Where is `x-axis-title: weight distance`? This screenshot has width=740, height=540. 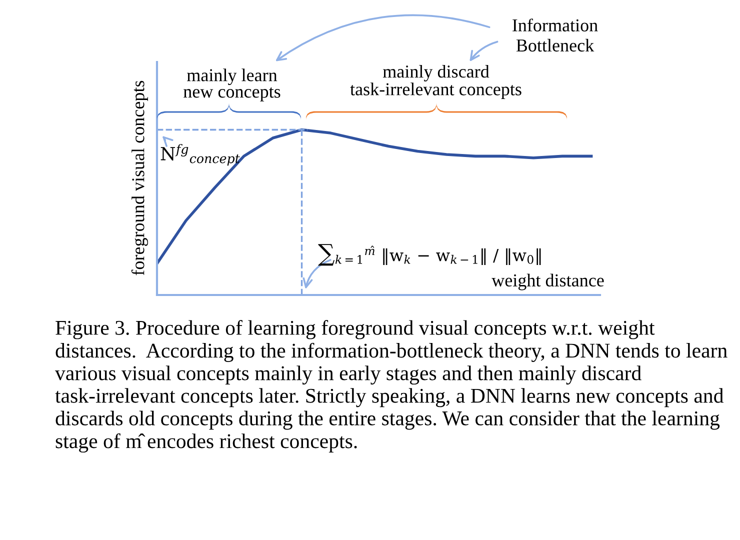
x-axis-title: weight distance is located at coordinates (548, 282).